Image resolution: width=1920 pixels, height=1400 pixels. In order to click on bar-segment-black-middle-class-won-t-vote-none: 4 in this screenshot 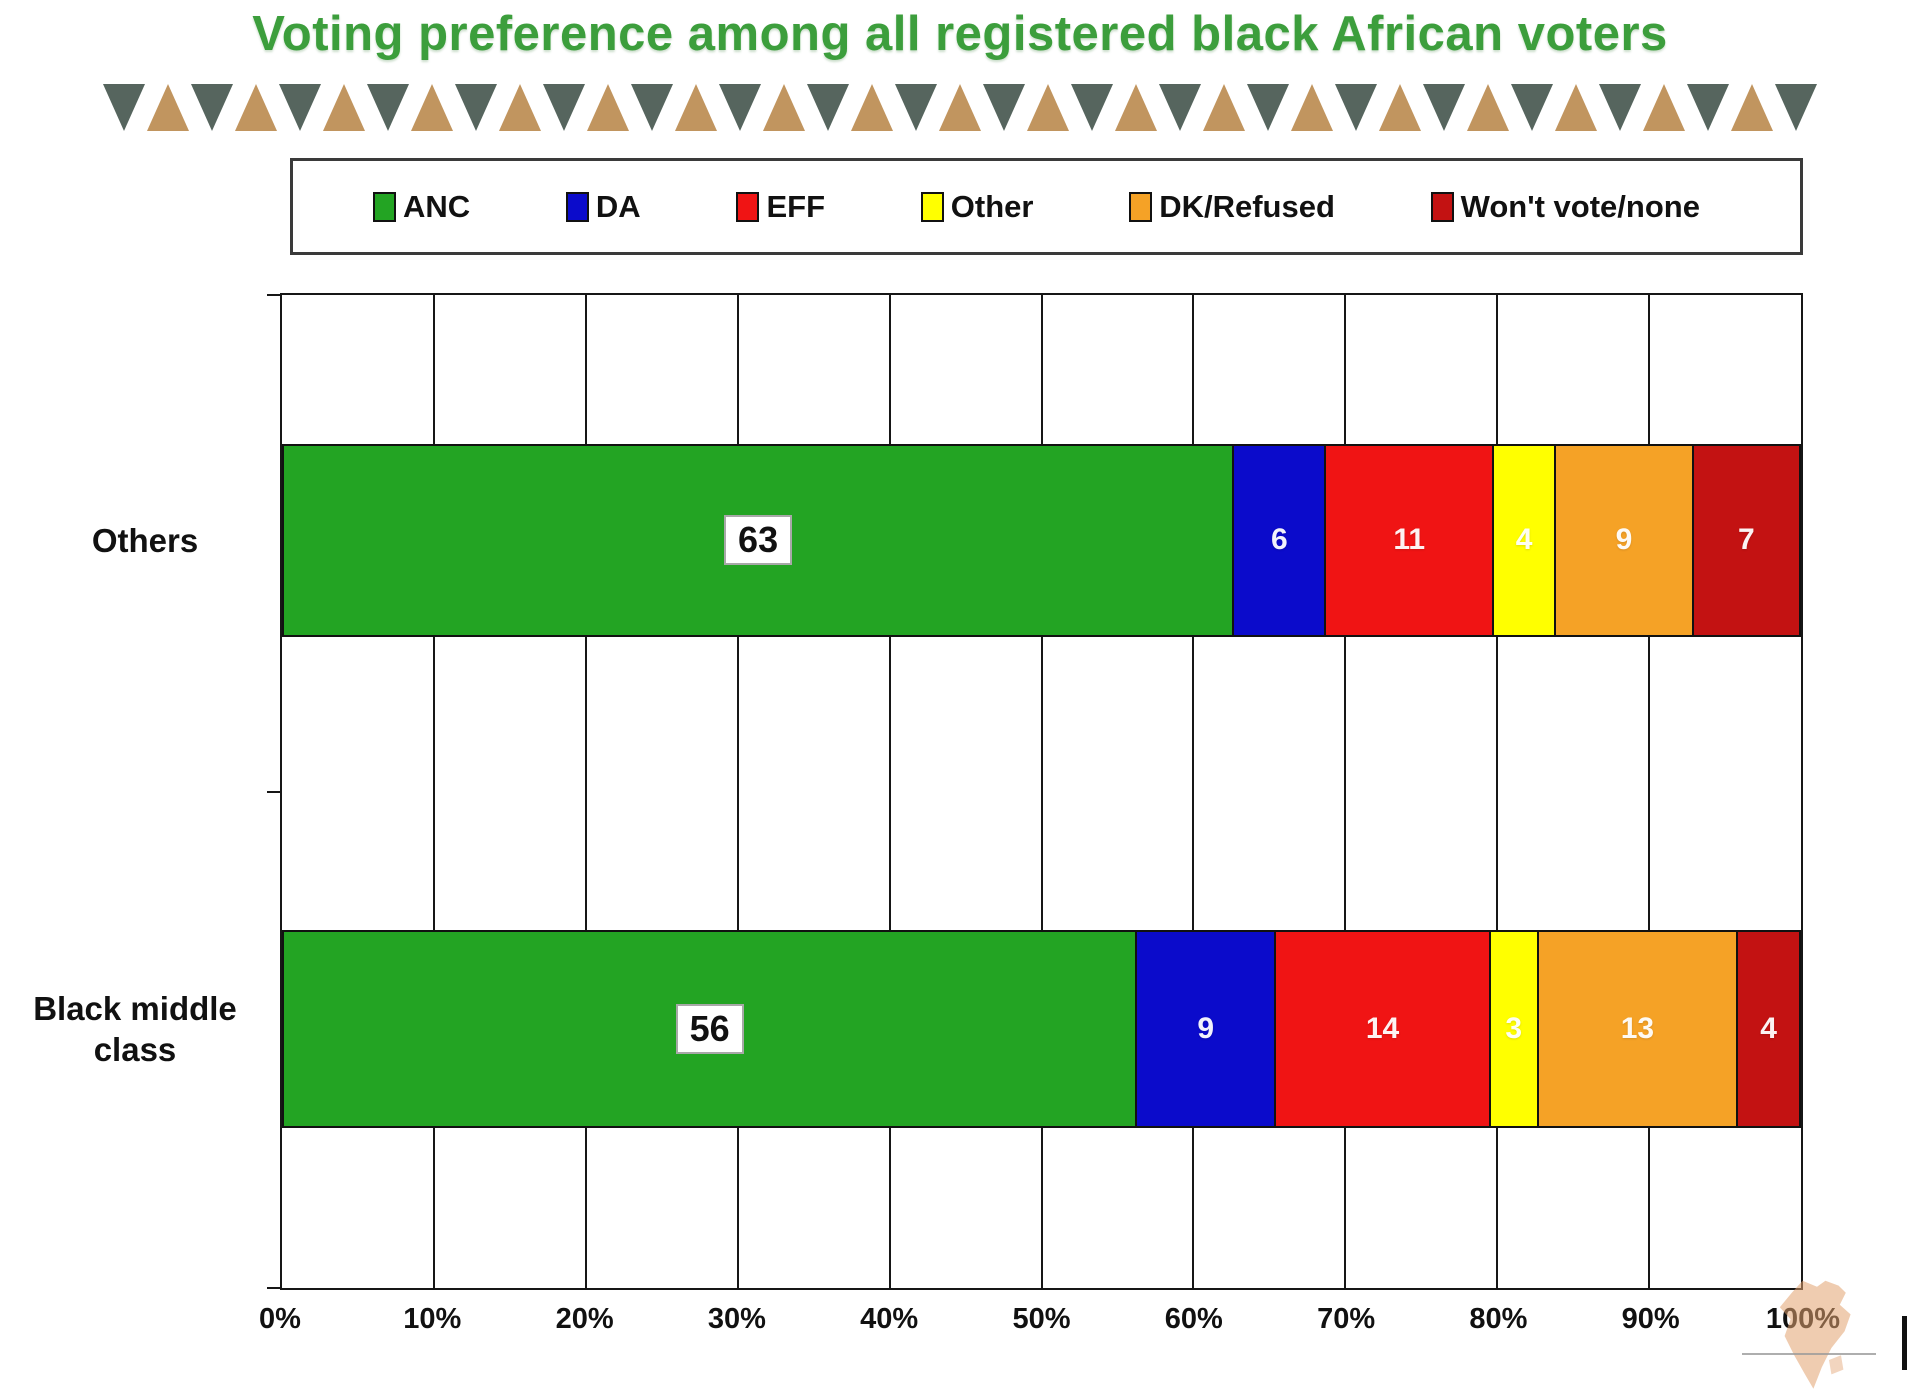, I will do `click(1768, 1029)`.